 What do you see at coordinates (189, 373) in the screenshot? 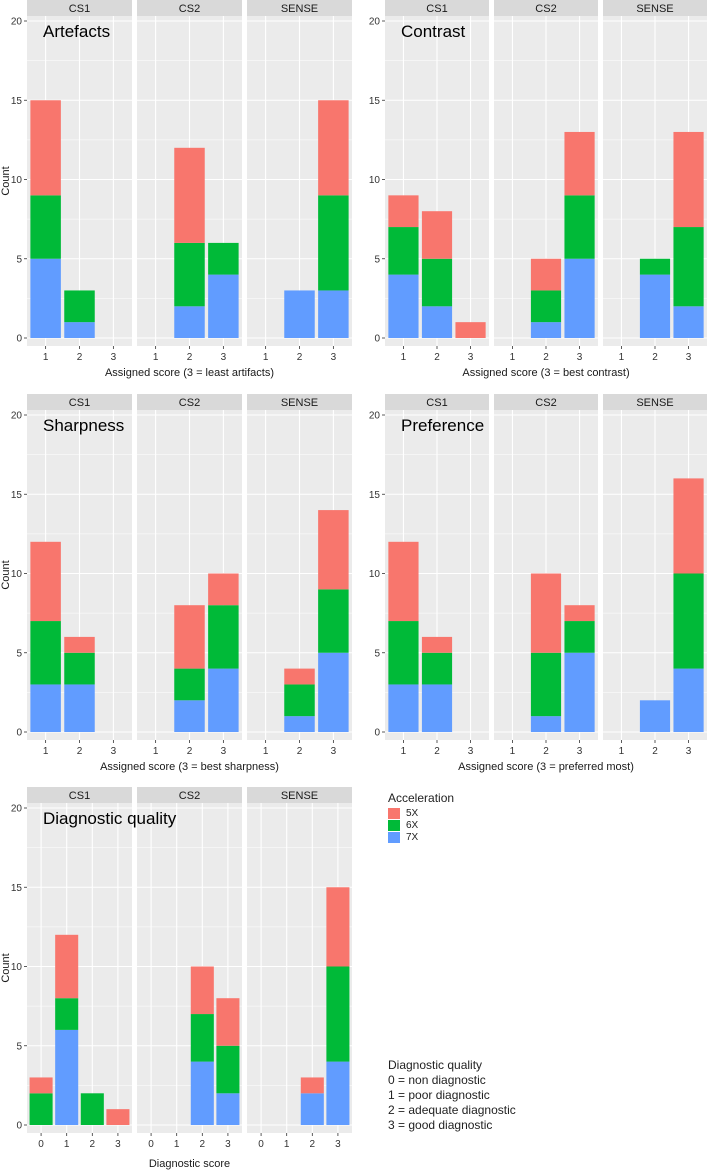
I see `x-axis-title: Assigned score (3 = least artifacts)` at bounding box center [189, 373].